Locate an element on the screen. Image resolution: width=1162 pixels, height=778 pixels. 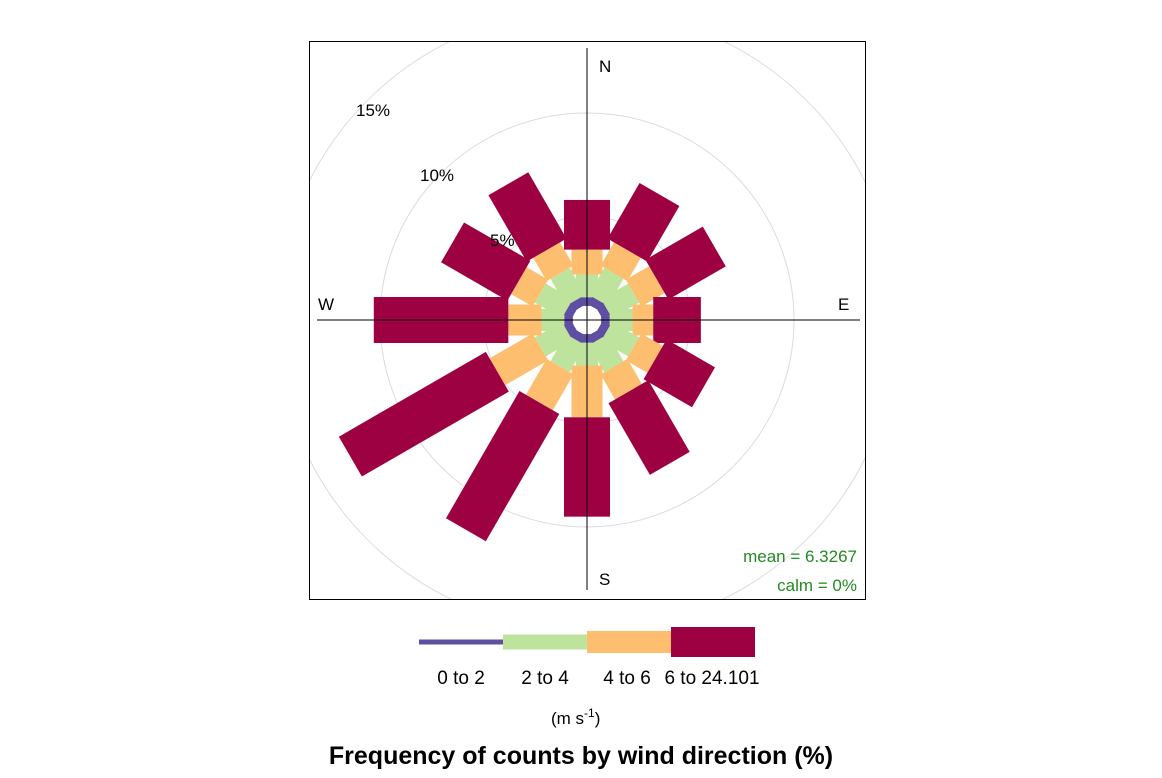
compass-label-w: W is located at coordinates (326, 304).